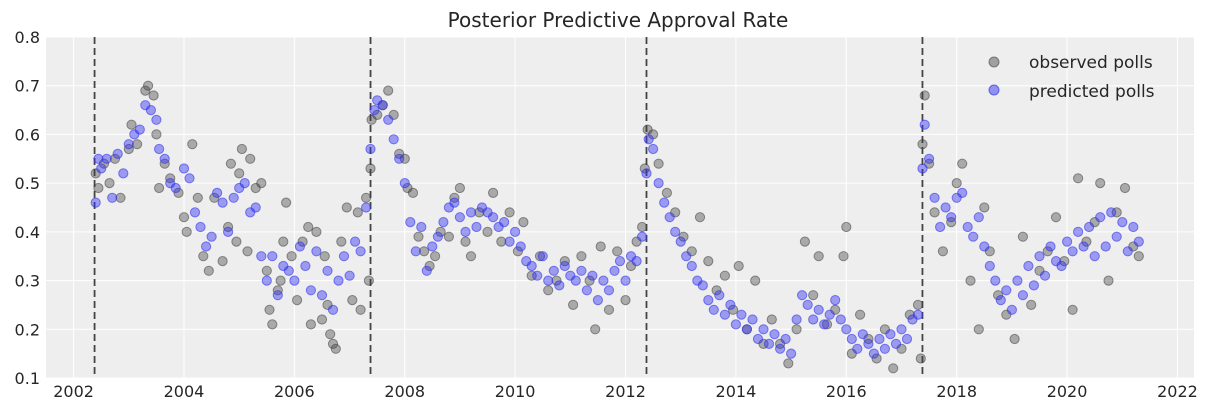  Describe the element at coordinates (404, 391) in the screenshot. I see `x-tick-label: 2008` at that location.